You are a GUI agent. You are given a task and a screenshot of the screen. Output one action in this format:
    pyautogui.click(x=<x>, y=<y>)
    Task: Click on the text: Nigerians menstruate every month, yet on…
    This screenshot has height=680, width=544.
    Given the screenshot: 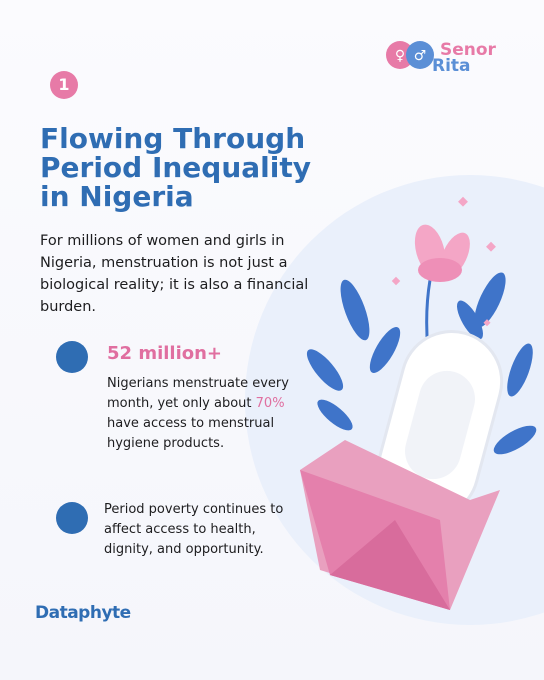 What is the action you would take?
    pyautogui.click(x=198, y=393)
    